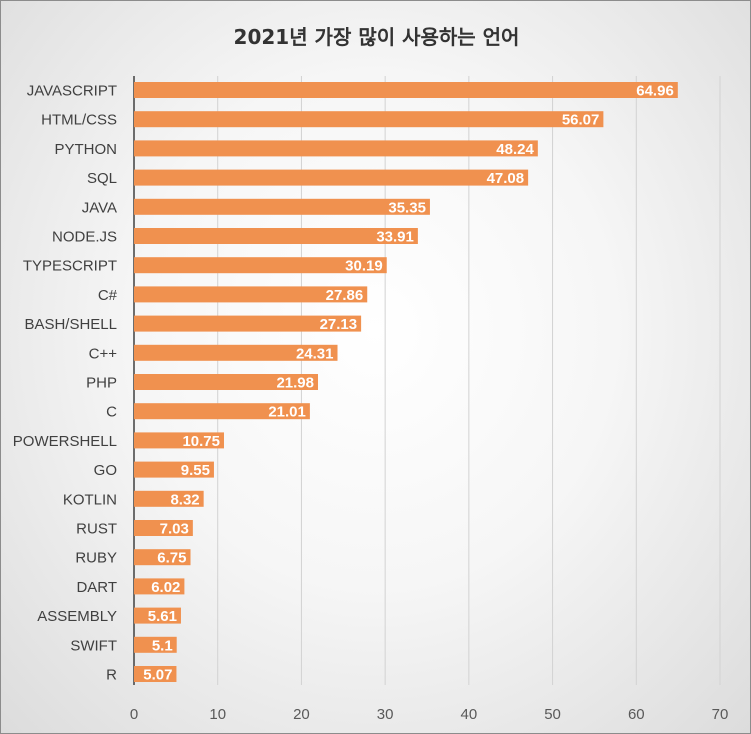 Image resolution: width=751 pixels, height=734 pixels. I want to click on category-label: KOTLIN, so click(90, 499).